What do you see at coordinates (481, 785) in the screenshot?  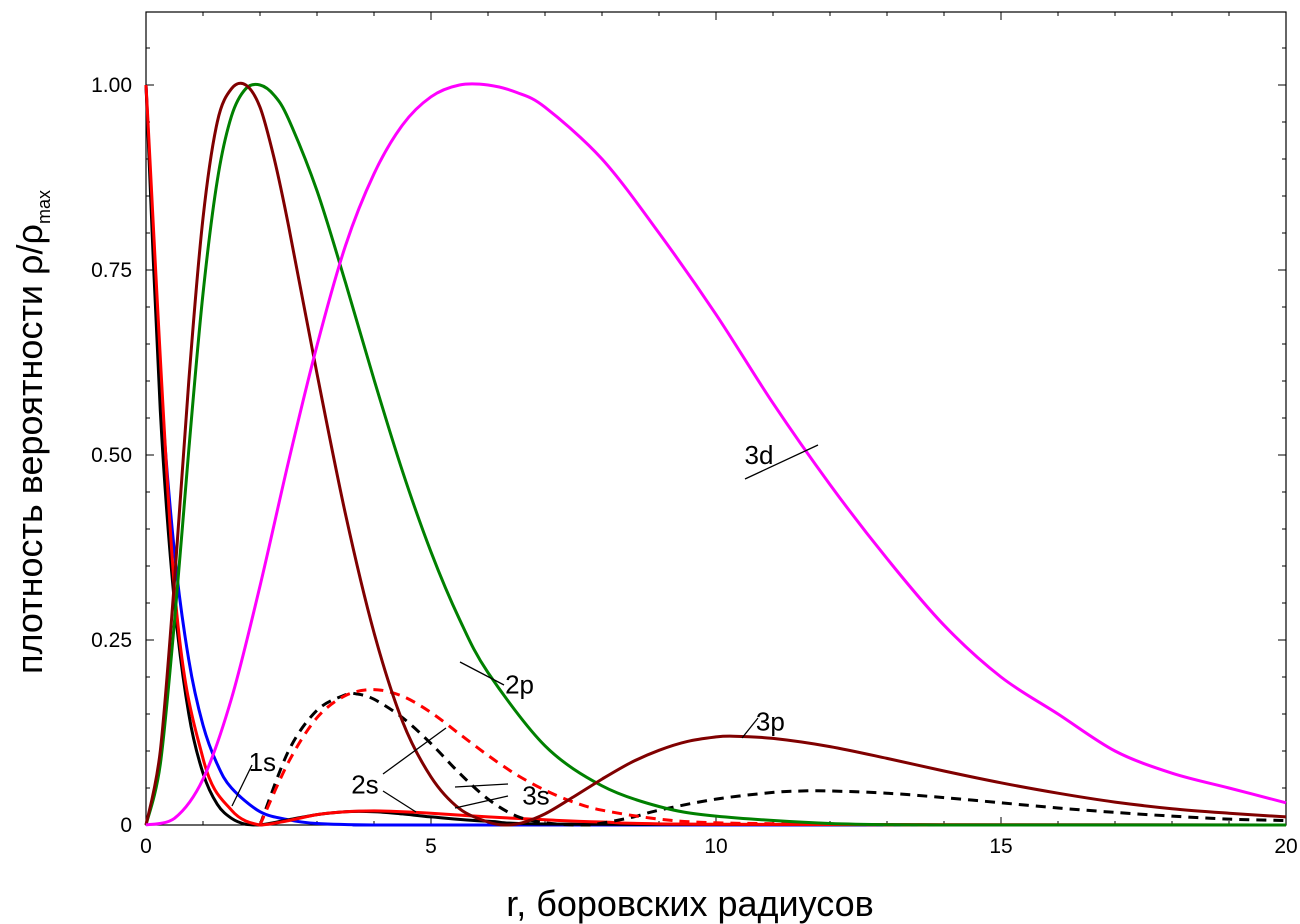 I see `leader-3s-a` at bounding box center [481, 785].